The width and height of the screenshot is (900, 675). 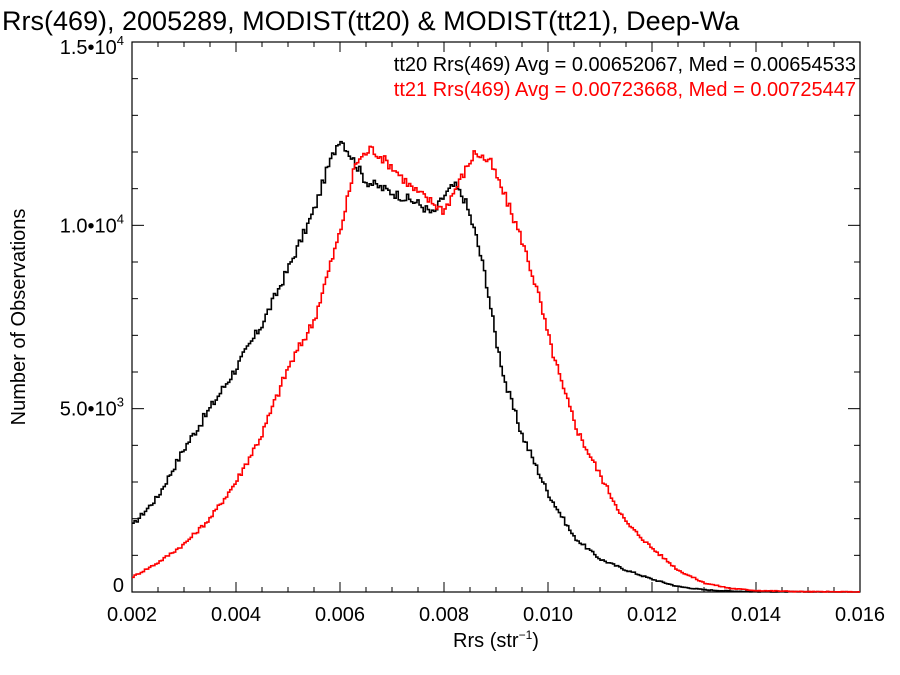 I want to click on x-tick-label-0: 0.002, so click(x=132, y=615).